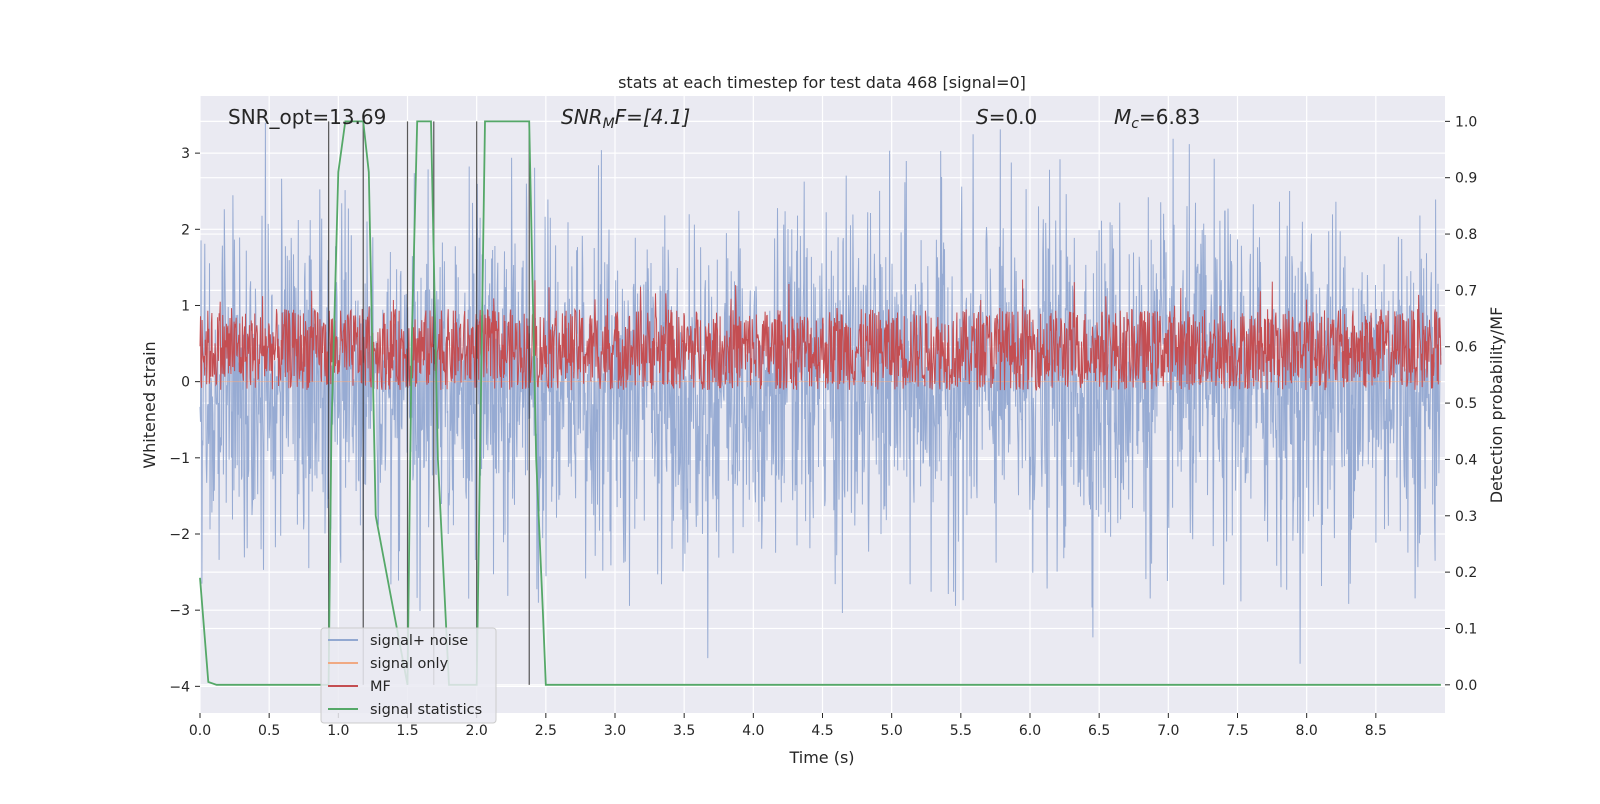  Describe the element at coordinates (1466, 573) in the screenshot. I see `y2-tick-label: 0.2` at that location.